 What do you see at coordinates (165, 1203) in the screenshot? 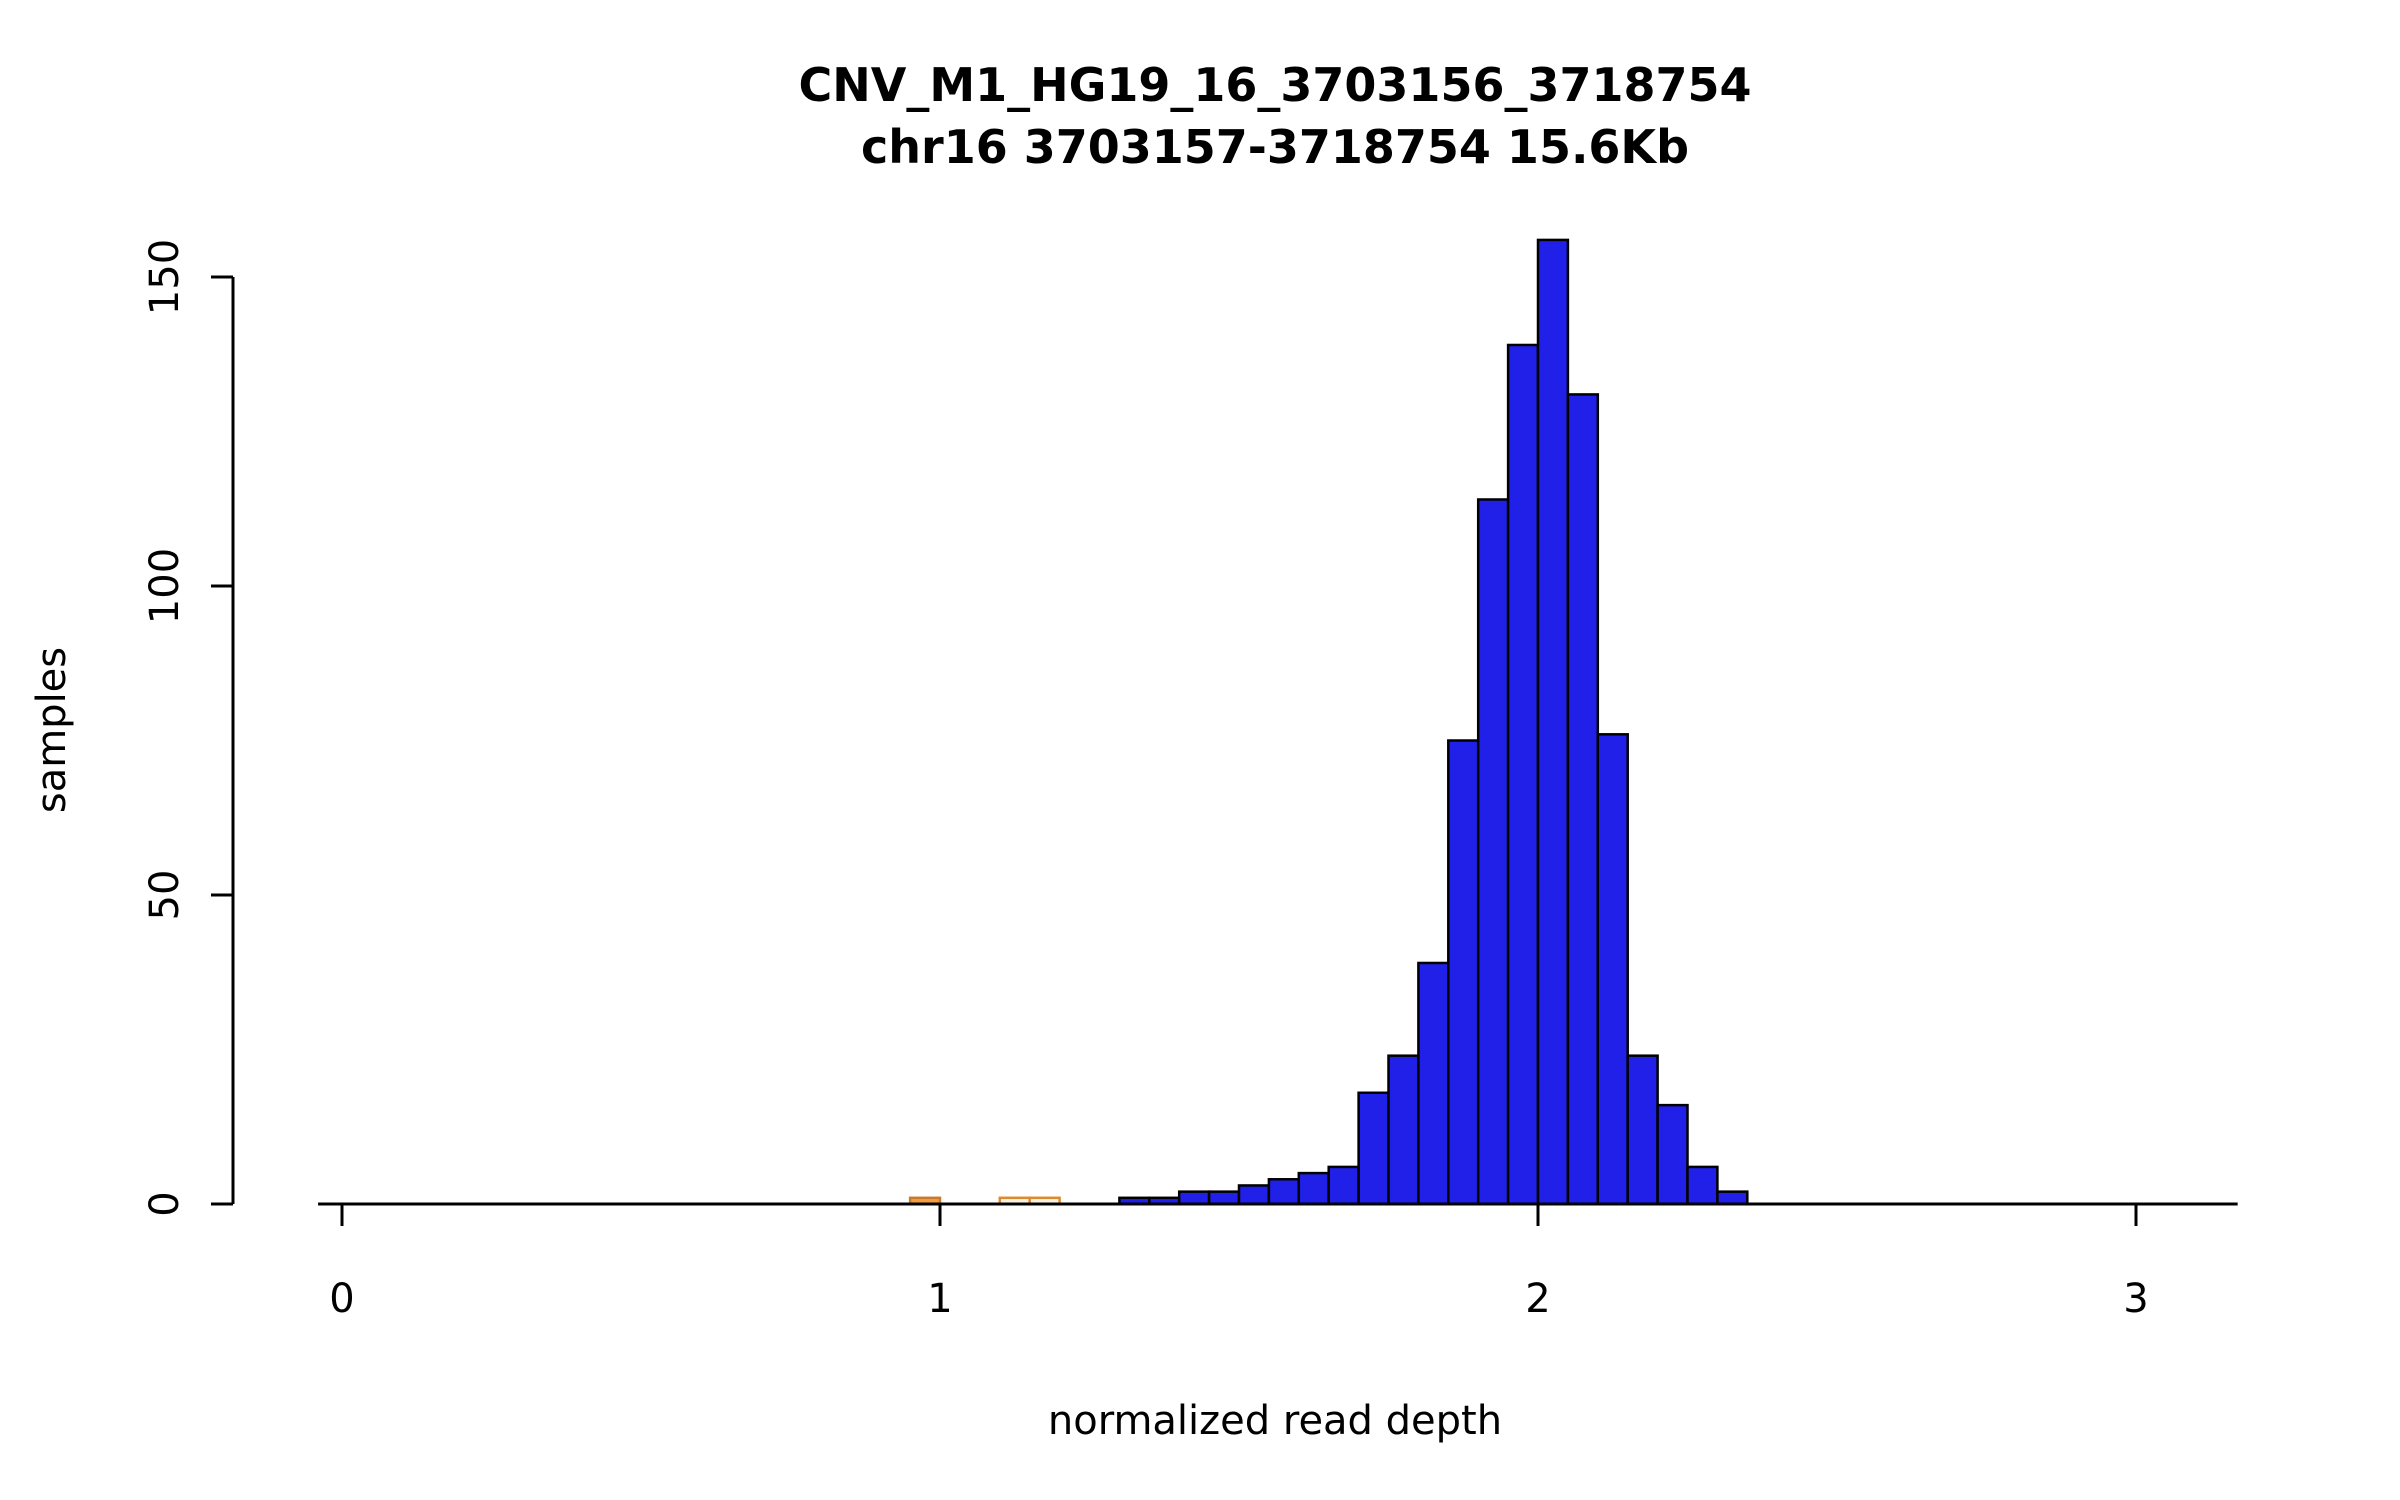
I see `y-tick-label: 0` at bounding box center [165, 1203].